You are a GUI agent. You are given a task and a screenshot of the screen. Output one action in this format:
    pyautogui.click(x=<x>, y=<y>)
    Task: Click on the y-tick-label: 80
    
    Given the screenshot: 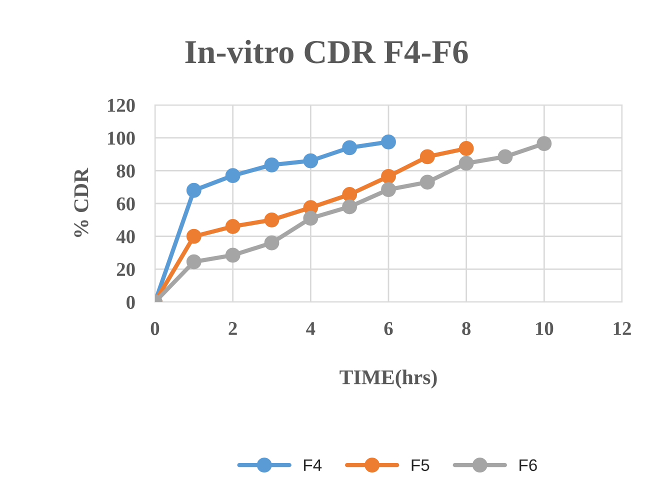 What is the action you would take?
    pyautogui.click(x=125, y=171)
    